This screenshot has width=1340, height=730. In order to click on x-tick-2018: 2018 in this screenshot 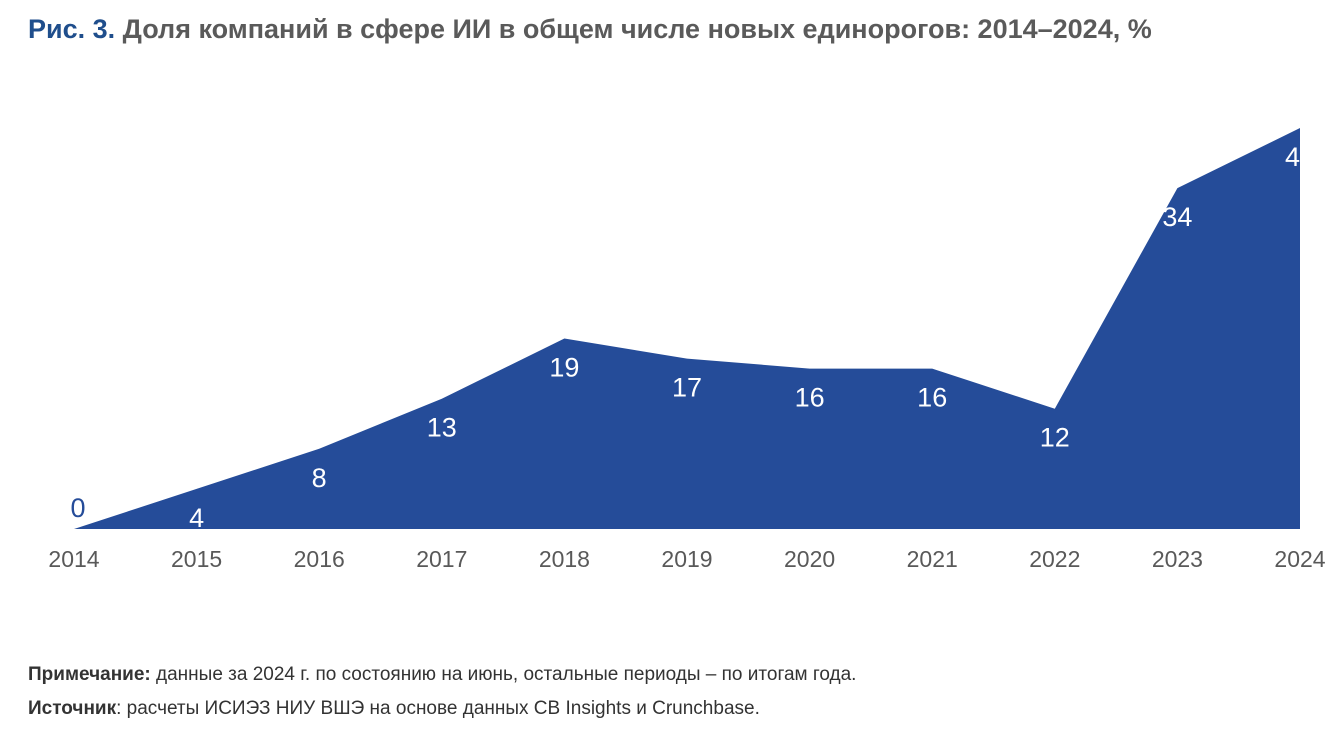, I will do `click(564, 559)`.